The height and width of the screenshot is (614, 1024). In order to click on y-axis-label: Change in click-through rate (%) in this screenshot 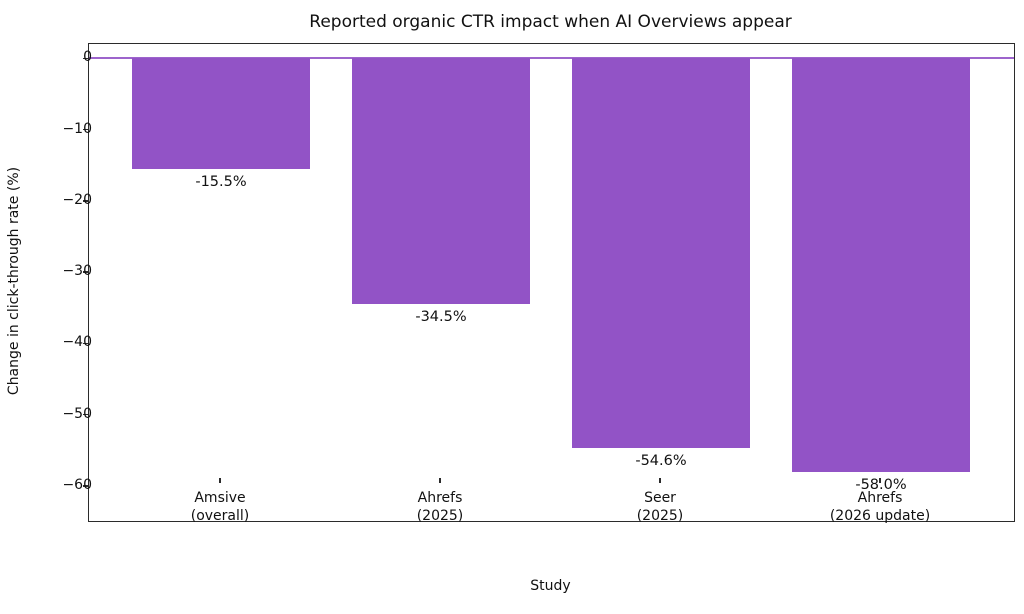, I will do `click(14, 281)`.